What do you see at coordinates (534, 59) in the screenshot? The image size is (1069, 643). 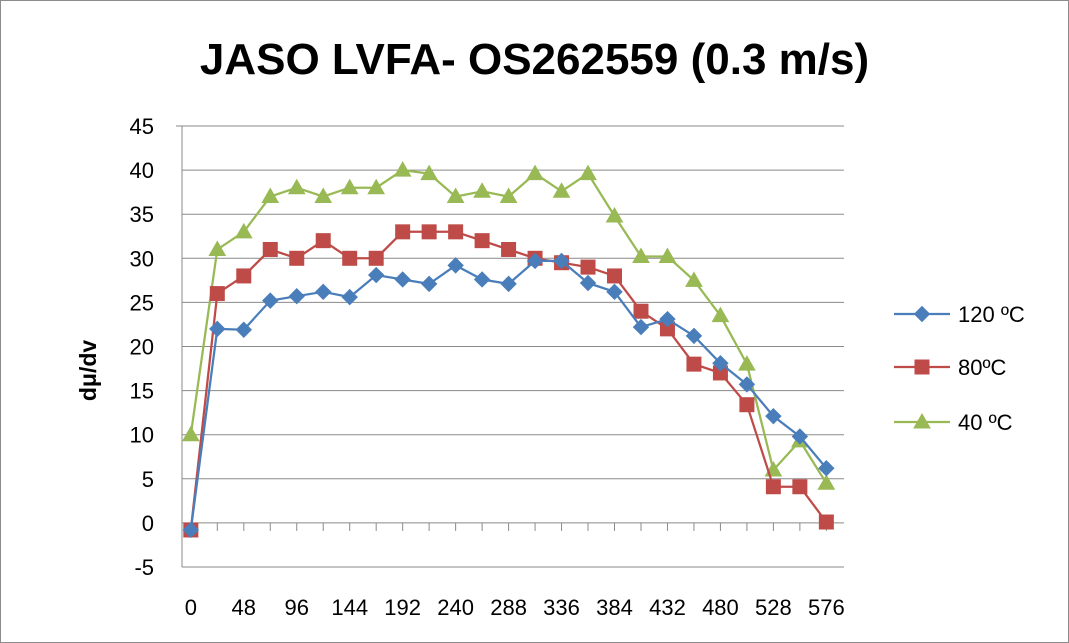 I see `chart-title: JASO LVFA- OS262559 (0.3 m/s)` at bounding box center [534, 59].